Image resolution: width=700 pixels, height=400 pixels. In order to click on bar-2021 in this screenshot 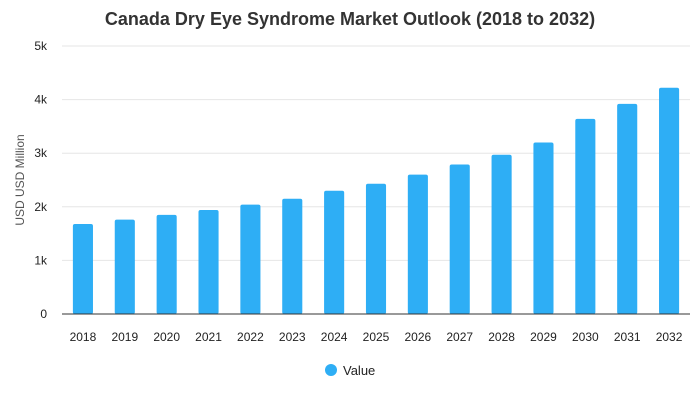, I will do `click(208, 262)`.